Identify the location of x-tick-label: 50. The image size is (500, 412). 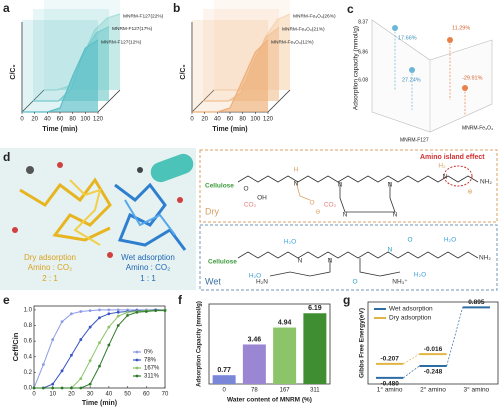
(127, 395).